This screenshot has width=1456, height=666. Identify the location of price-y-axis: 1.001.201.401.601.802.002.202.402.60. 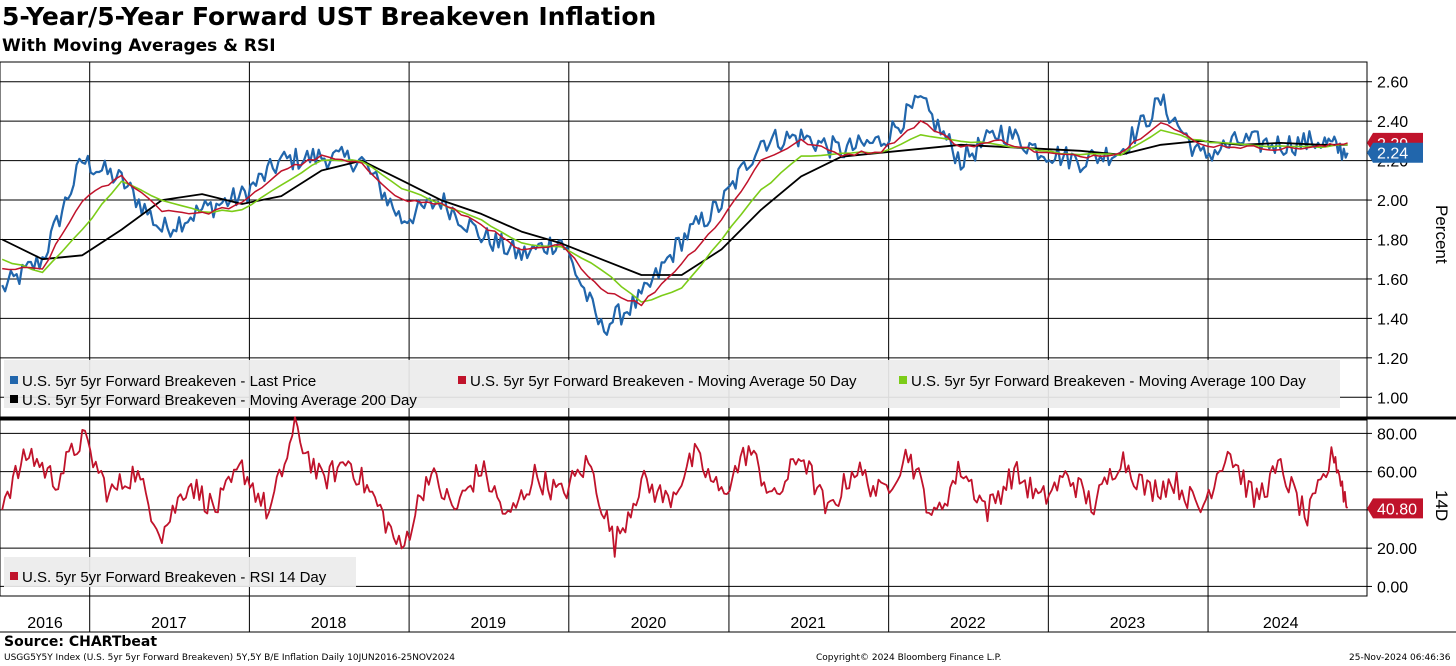
(1387, 241).